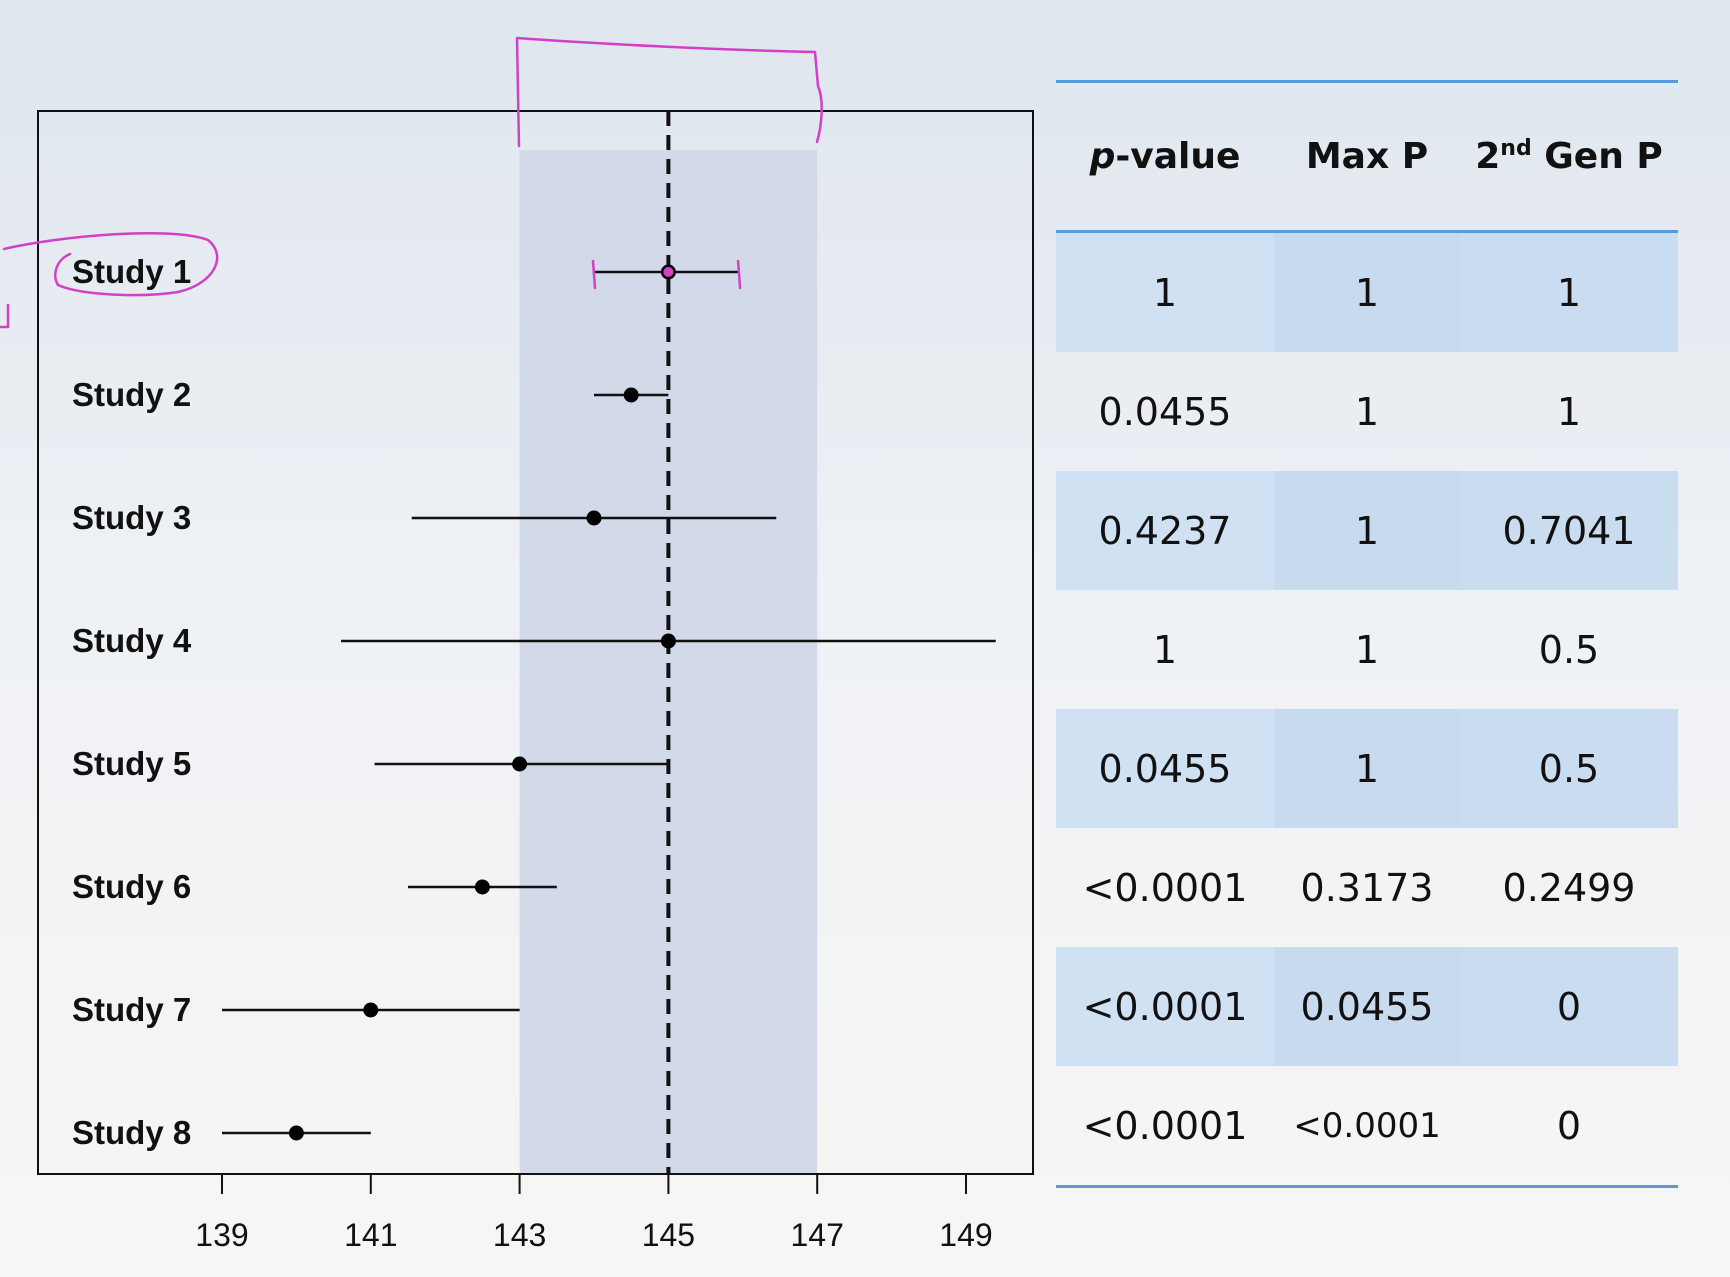  Describe the element at coordinates (370, 1235) in the screenshot. I see `x-tick-label: 141` at that location.